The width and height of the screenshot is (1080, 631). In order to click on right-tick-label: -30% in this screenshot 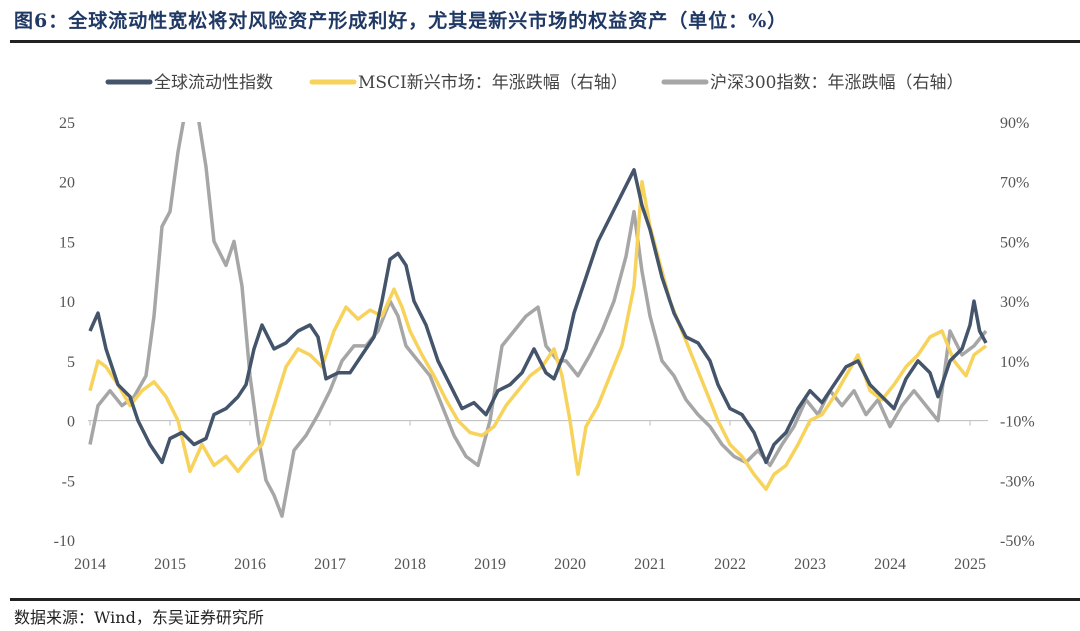, I will do `click(1017, 481)`.